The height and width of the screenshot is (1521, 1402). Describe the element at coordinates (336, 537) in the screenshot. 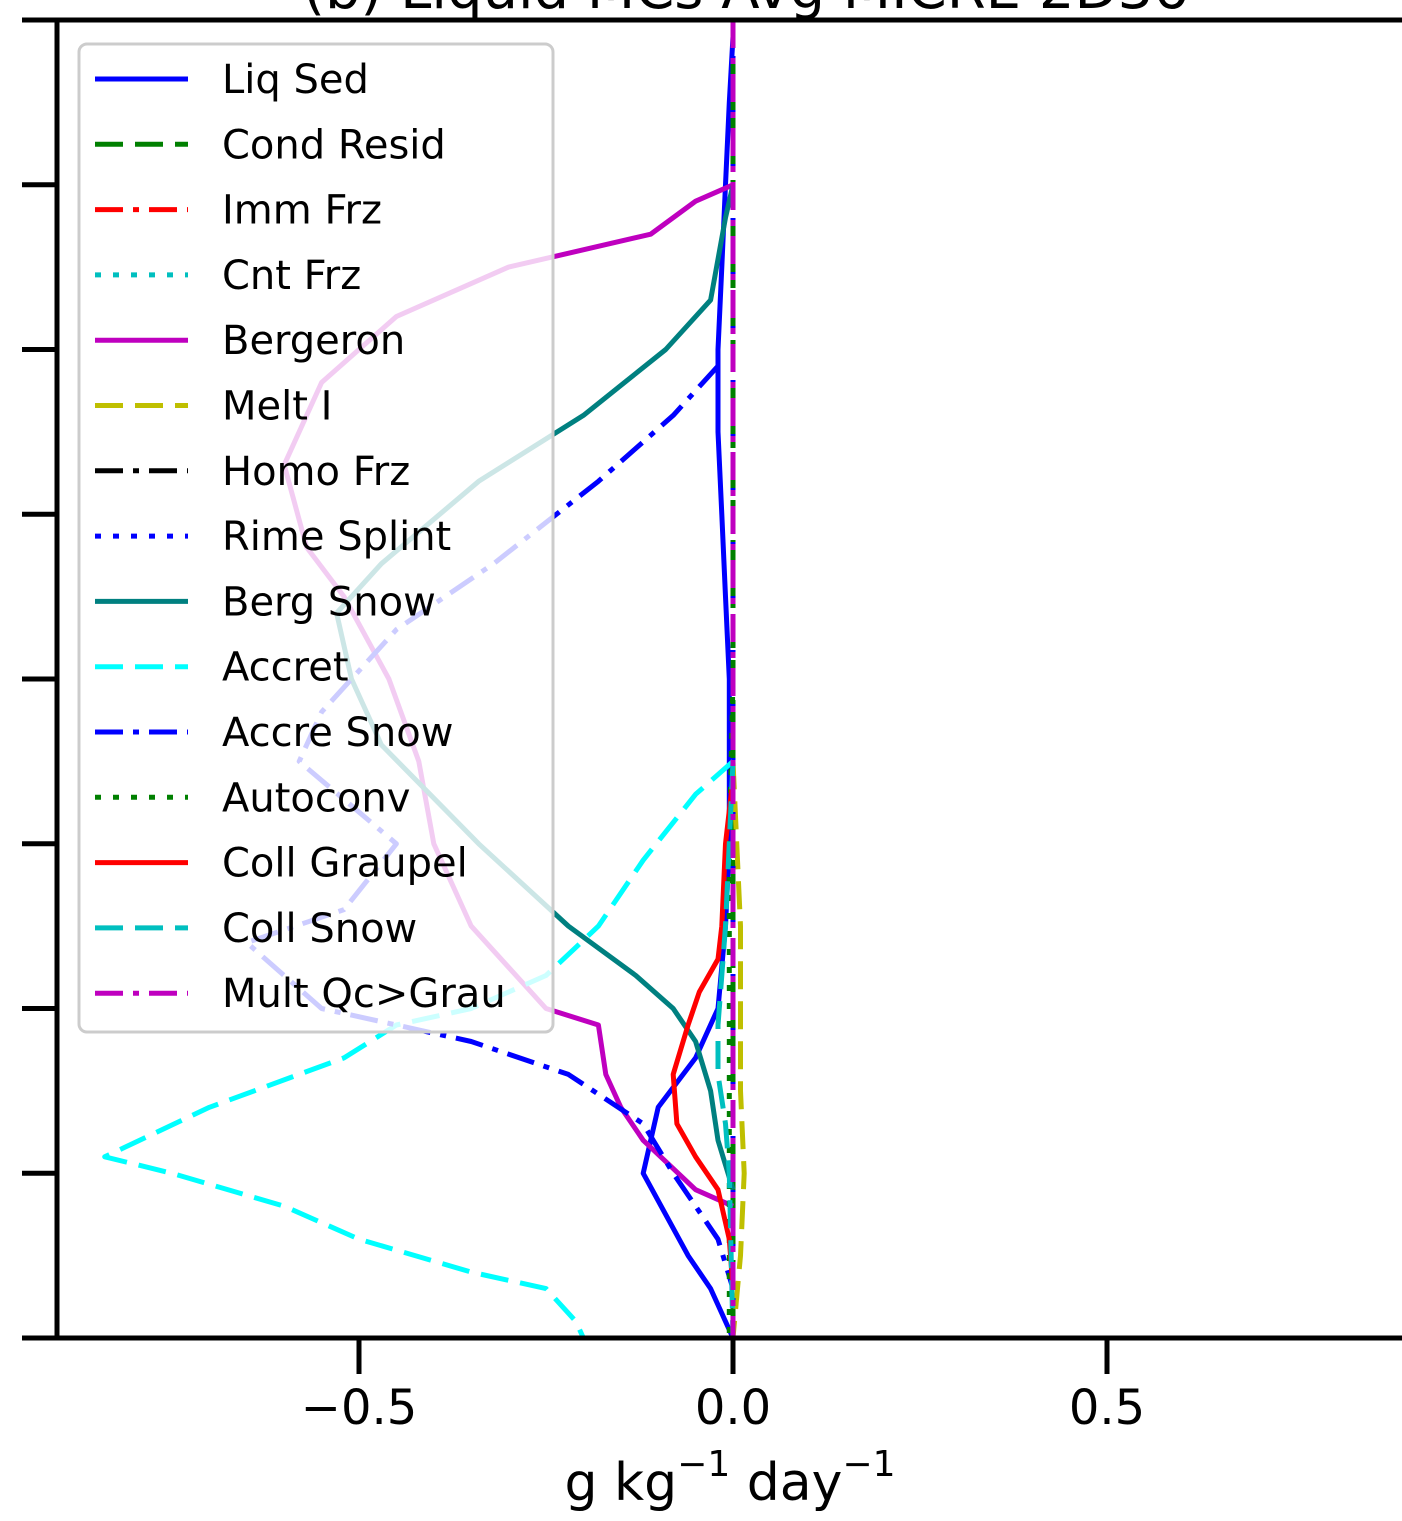

I see `legend-label: Rime Splint` at that location.